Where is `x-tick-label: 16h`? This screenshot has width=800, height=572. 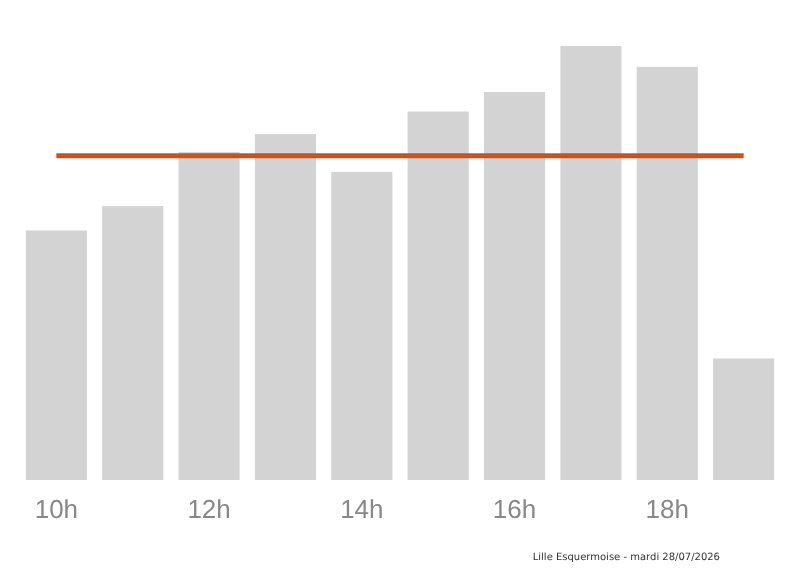 x-tick-label: 16h is located at coordinates (514, 509).